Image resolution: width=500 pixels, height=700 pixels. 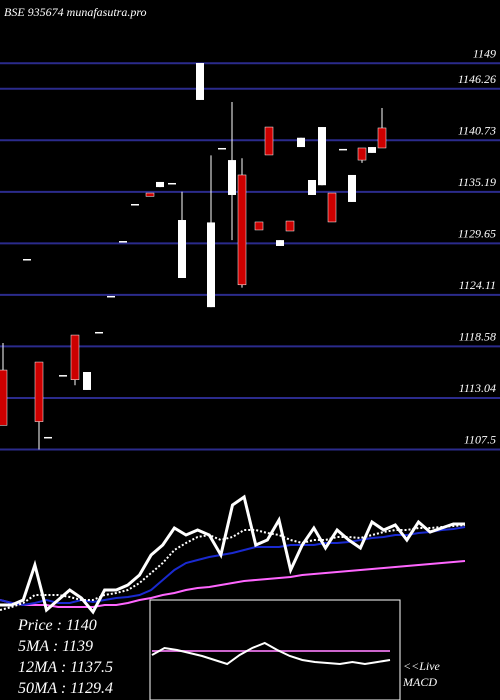 I want to click on legend-label: Price : 1140, so click(x=57, y=625).